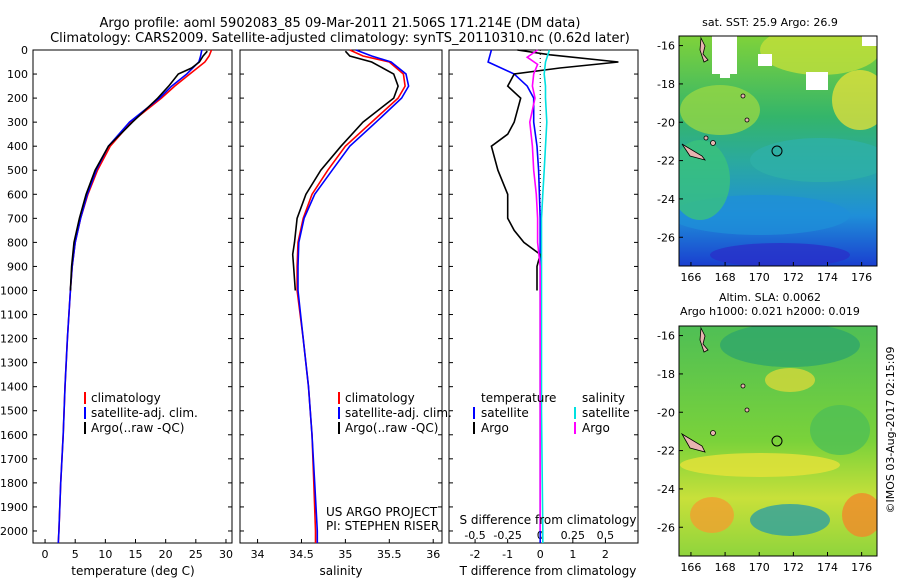 The image size is (900, 580). I want to click on lat-tick-label: -18, so click(666, 84).